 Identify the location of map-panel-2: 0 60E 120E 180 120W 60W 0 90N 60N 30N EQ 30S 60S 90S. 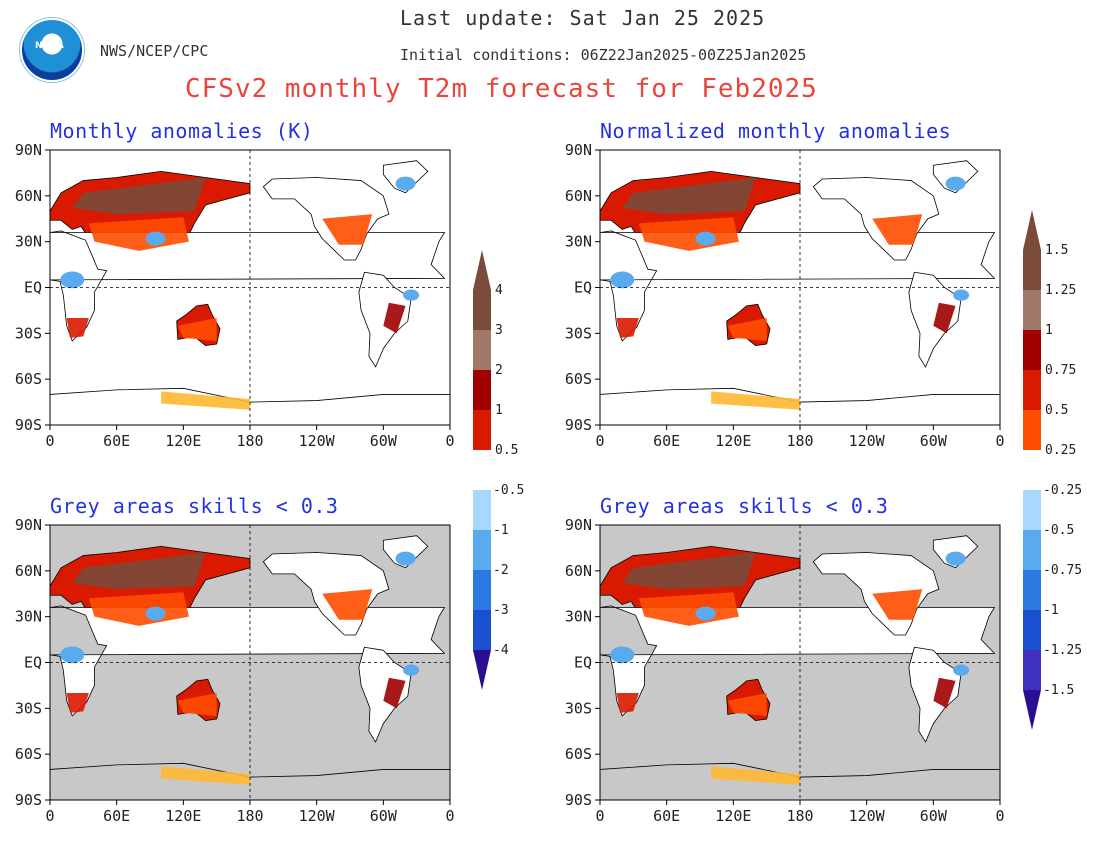
(785, 295).